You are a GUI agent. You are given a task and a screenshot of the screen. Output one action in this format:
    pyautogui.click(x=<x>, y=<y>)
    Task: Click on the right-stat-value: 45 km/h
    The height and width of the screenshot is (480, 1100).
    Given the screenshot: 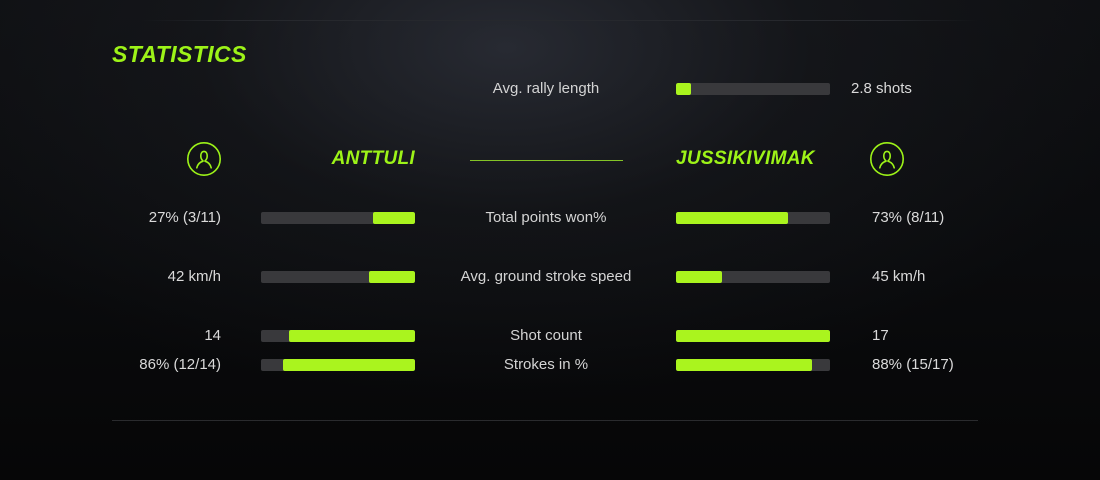 What is the action you would take?
    pyautogui.click(x=899, y=276)
    